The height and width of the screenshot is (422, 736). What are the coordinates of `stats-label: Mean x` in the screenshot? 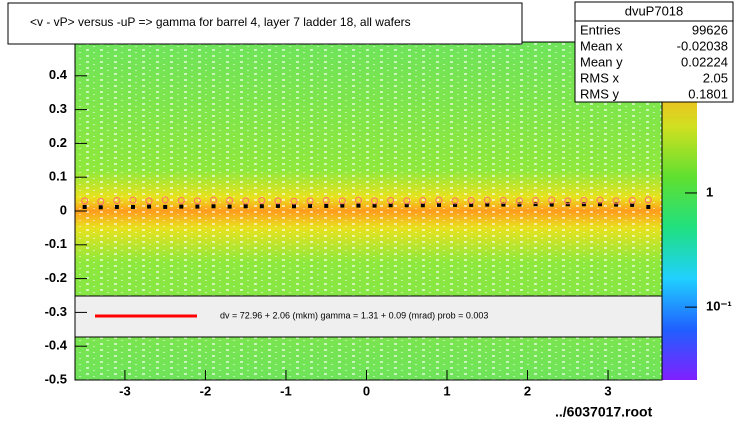 It's located at (601, 45).